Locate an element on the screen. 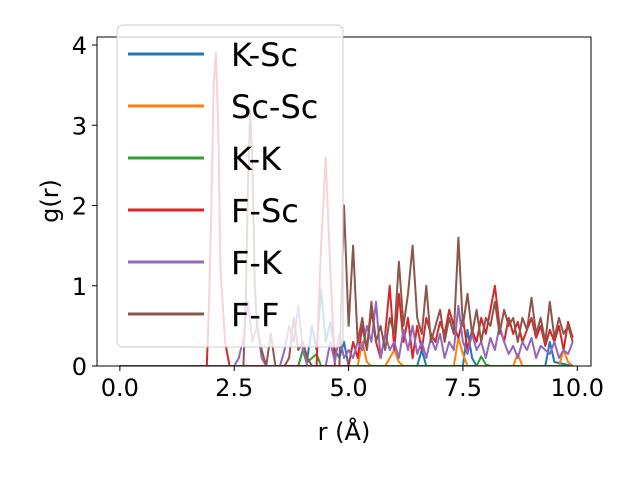 This screenshot has height=480, width=640. y-tick-label: 0 is located at coordinates (79, 367).